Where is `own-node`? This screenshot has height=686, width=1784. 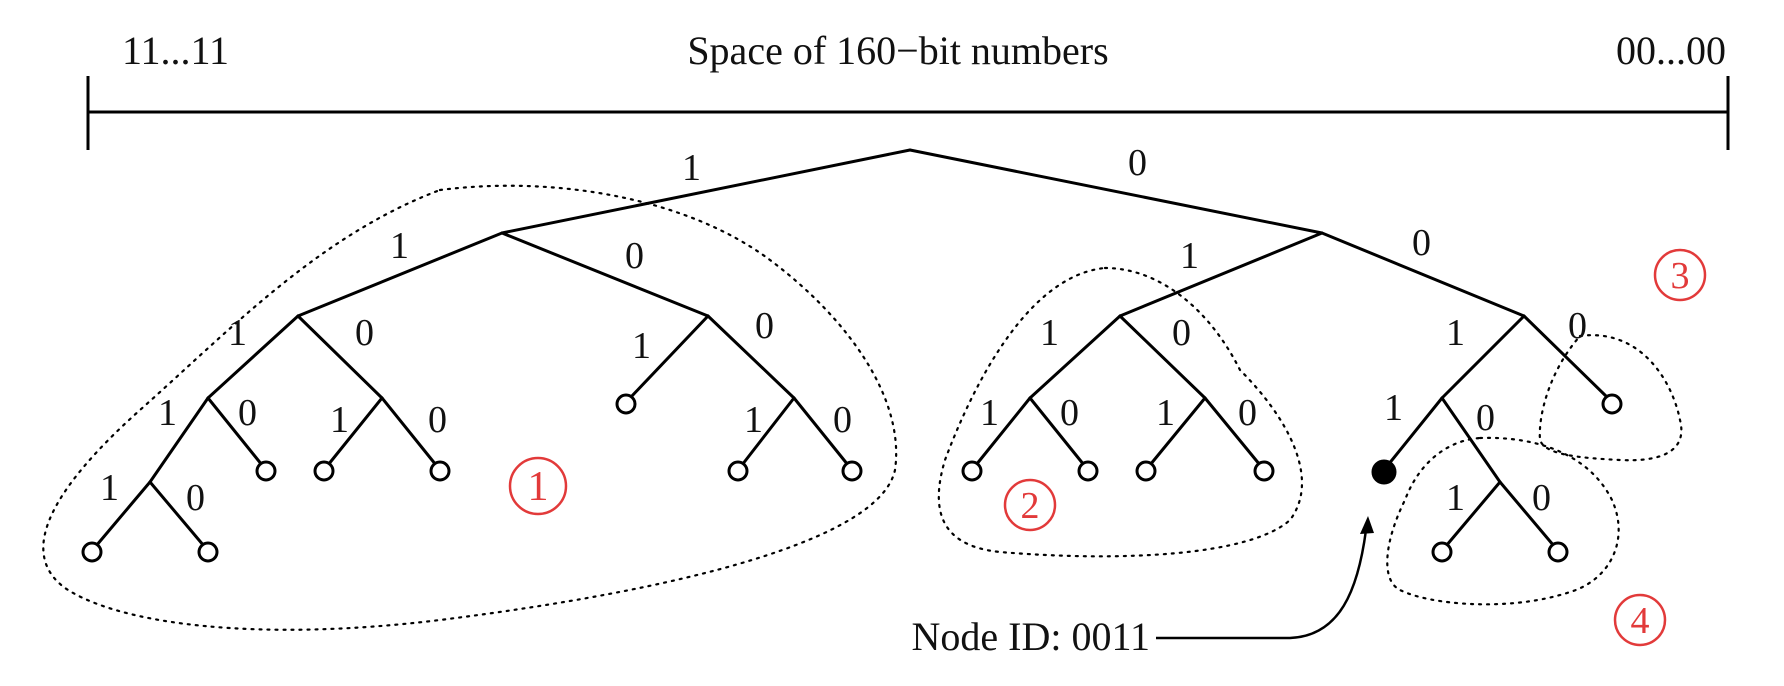 own-node is located at coordinates (1384, 472).